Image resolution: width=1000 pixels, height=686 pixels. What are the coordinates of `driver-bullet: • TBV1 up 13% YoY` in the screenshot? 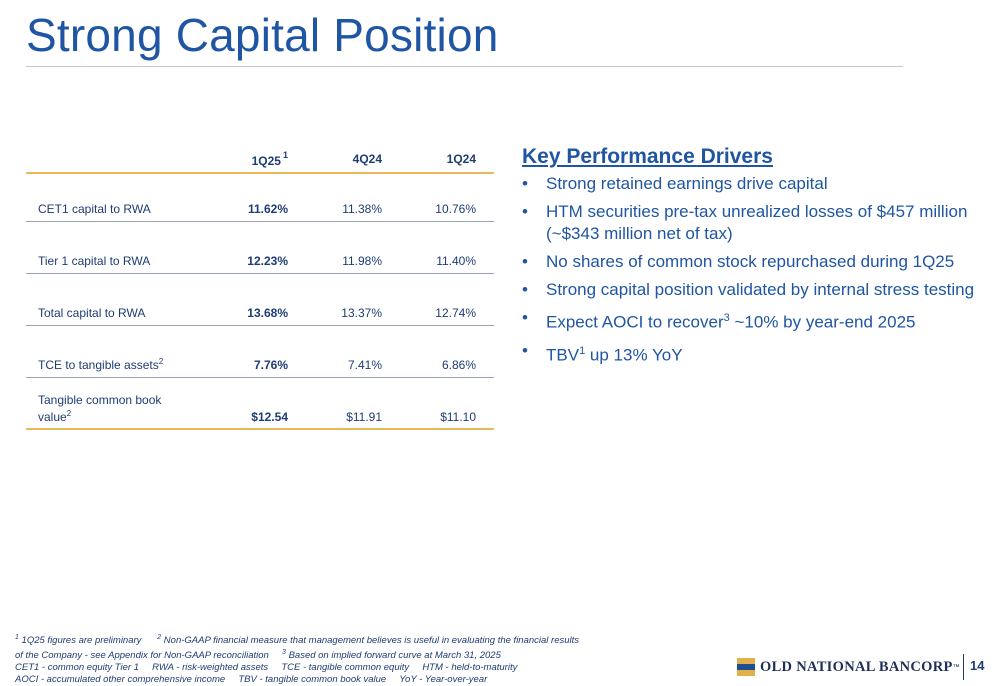 It's located at (602, 352).